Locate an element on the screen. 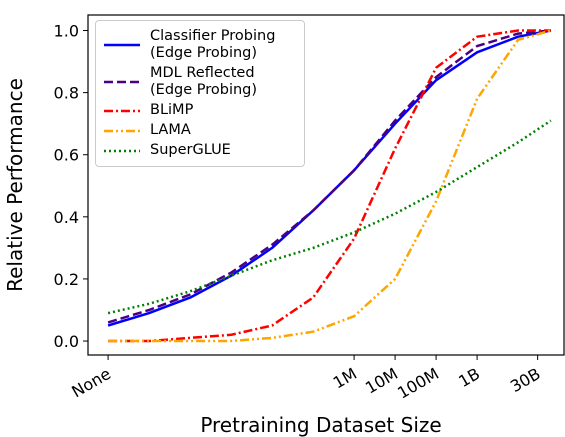 The image size is (565, 437). y-tick-label: 0.6 is located at coordinates (66, 155).